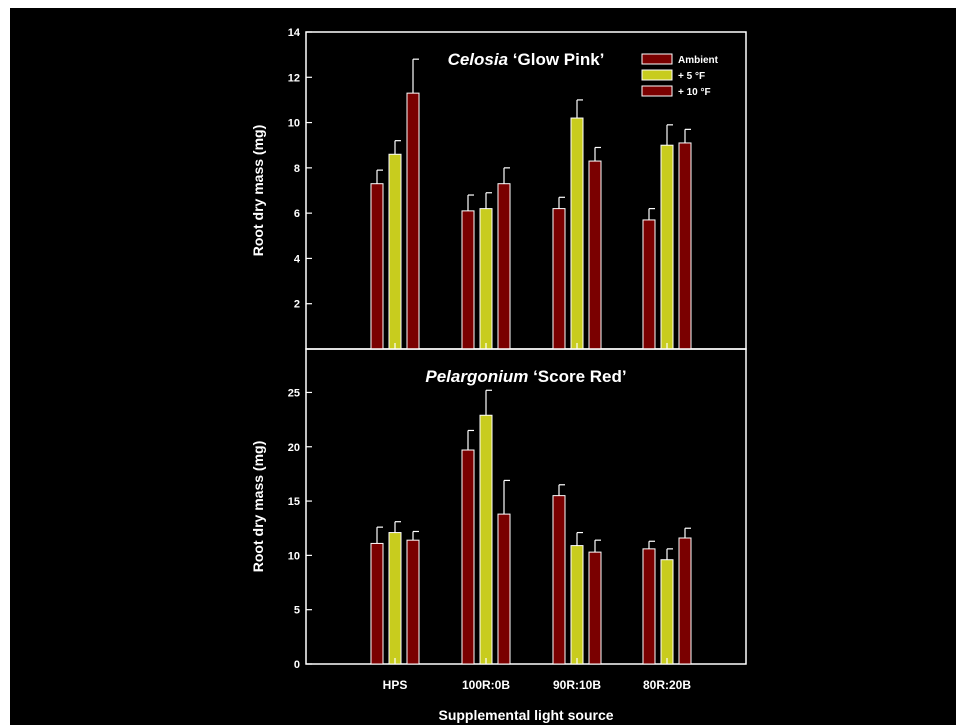 The width and height of the screenshot is (960, 725). Describe the element at coordinates (294, 393) in the screenshot. I see `y-tick-label: 25` at that location.